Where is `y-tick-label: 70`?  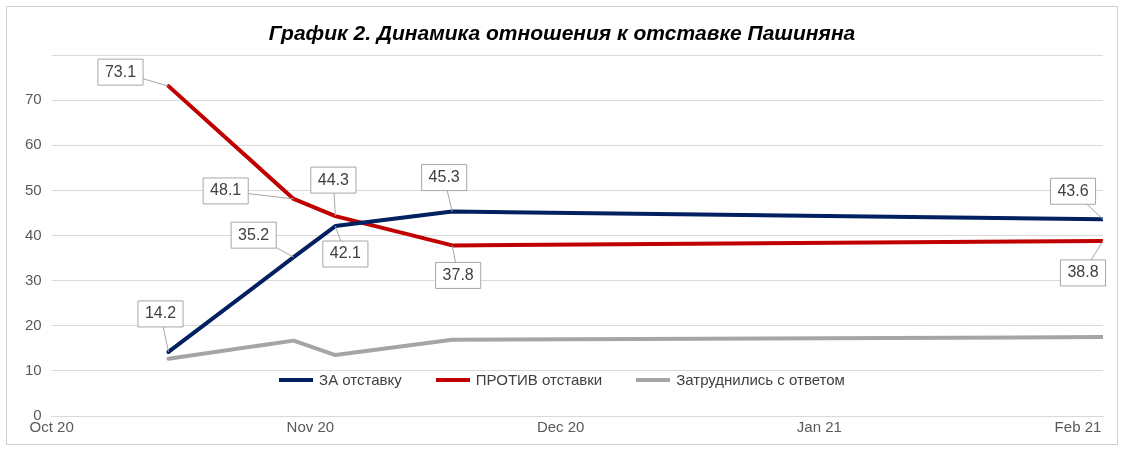 y-tick-label: 70 is located at coordinates (33, 99).